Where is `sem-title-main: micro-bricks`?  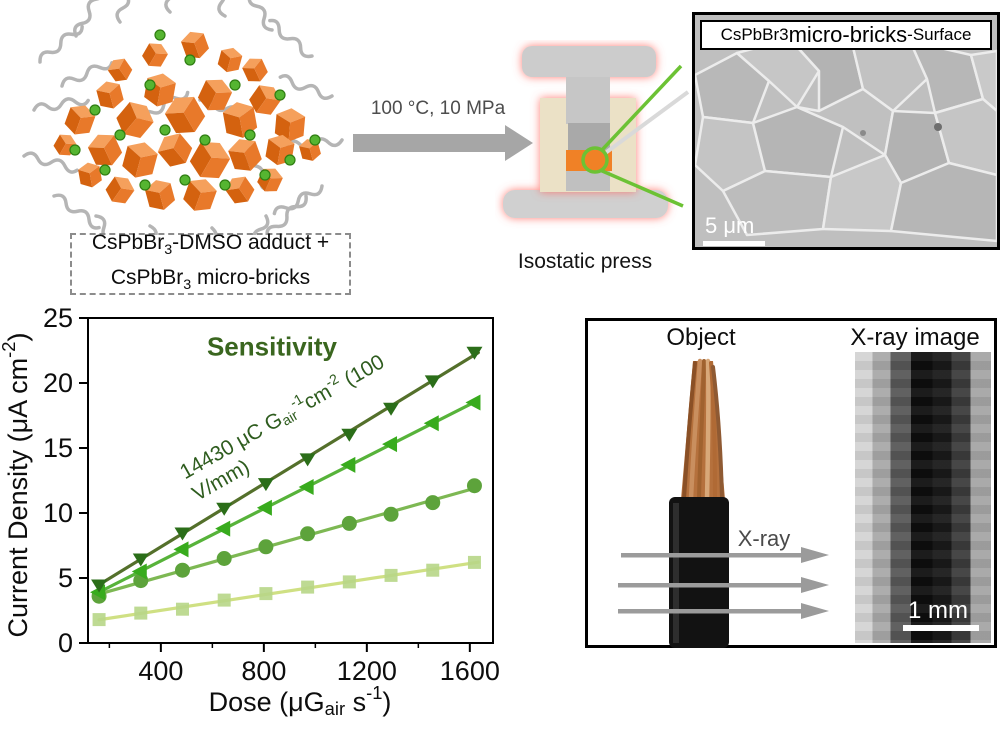
sem-title-main: micro-bricks is located at coordinates (848, 34).